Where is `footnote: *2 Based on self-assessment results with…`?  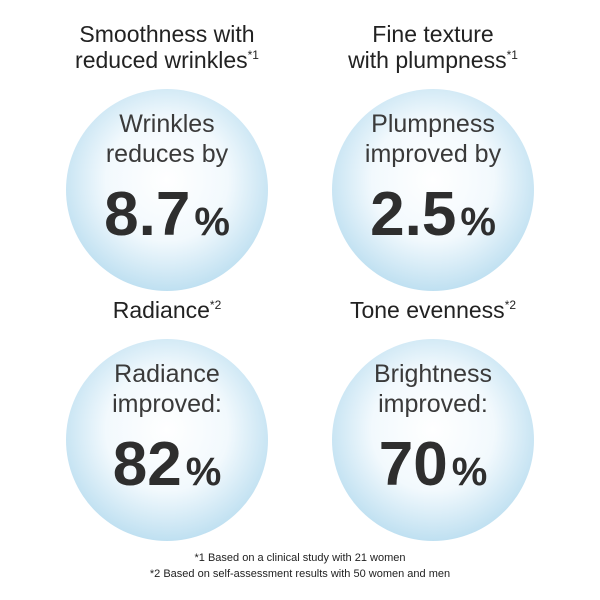
footnote: *2 Based on self-assessment results with… is located at coordinates (300, 574).